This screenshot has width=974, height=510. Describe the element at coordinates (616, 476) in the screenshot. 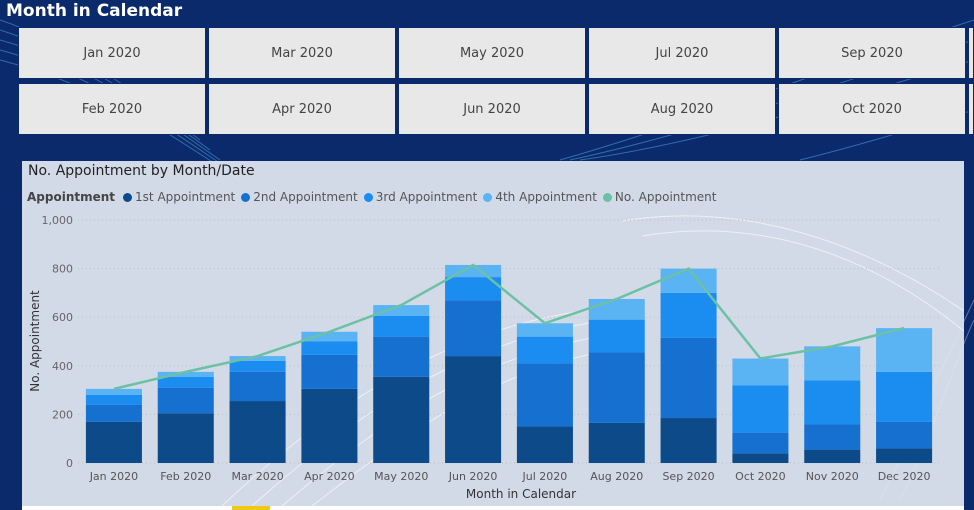

I see `x-tick-label: Aug 2020` at that location.